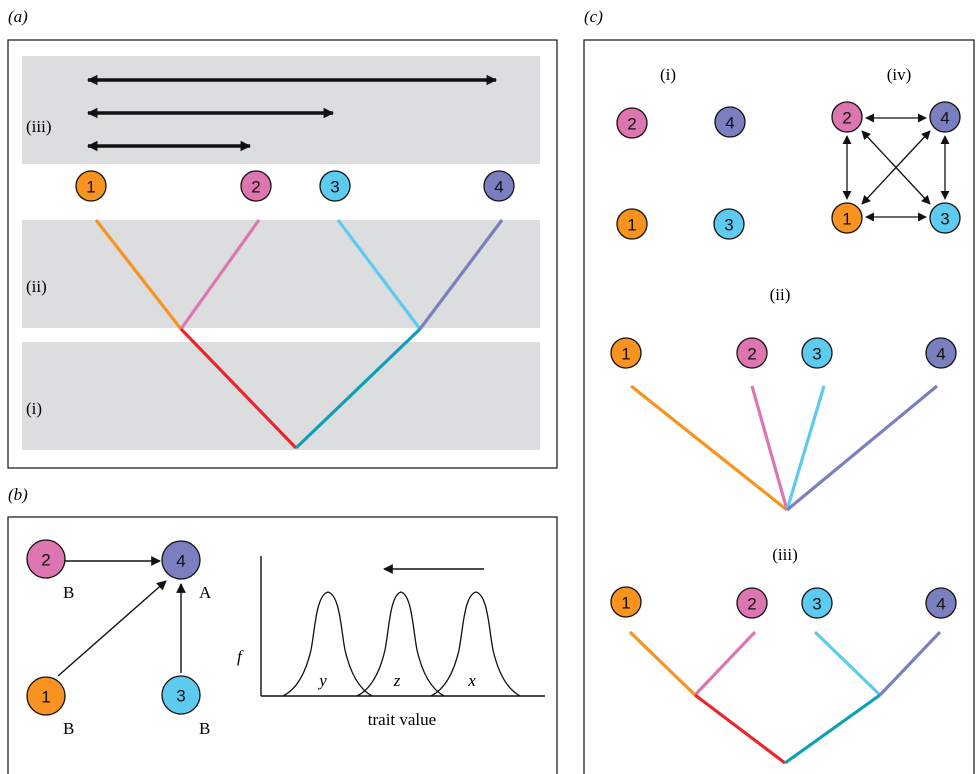 This screenshot has width=979, height=774. I want to click on panel-c-sub-i-label: (i), so click(668, 74).